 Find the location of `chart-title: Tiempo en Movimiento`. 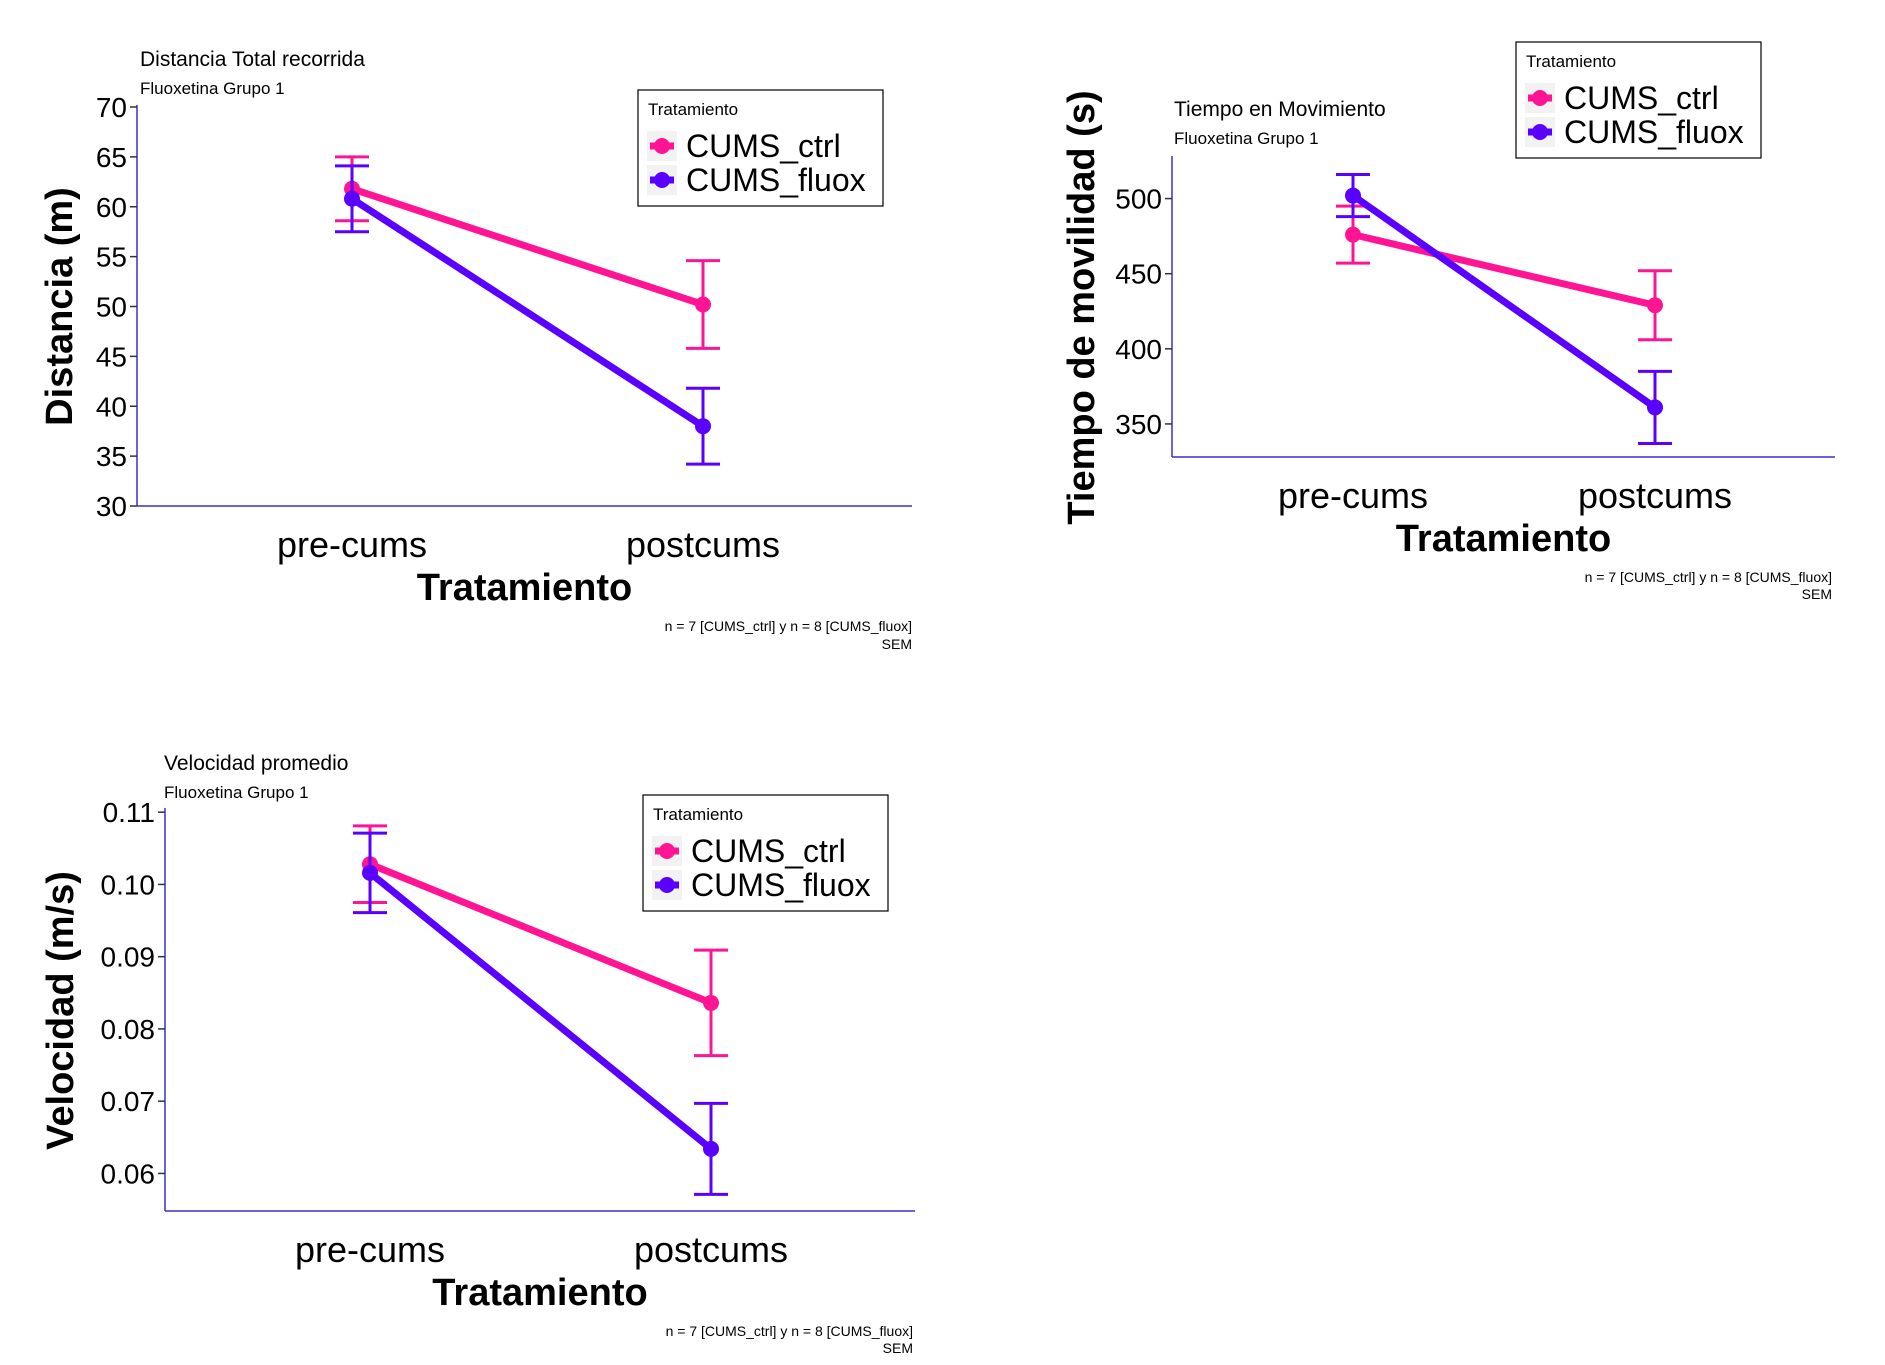

chart-title: Tiempo en Movimiento is located at coordinates (1280, 109).